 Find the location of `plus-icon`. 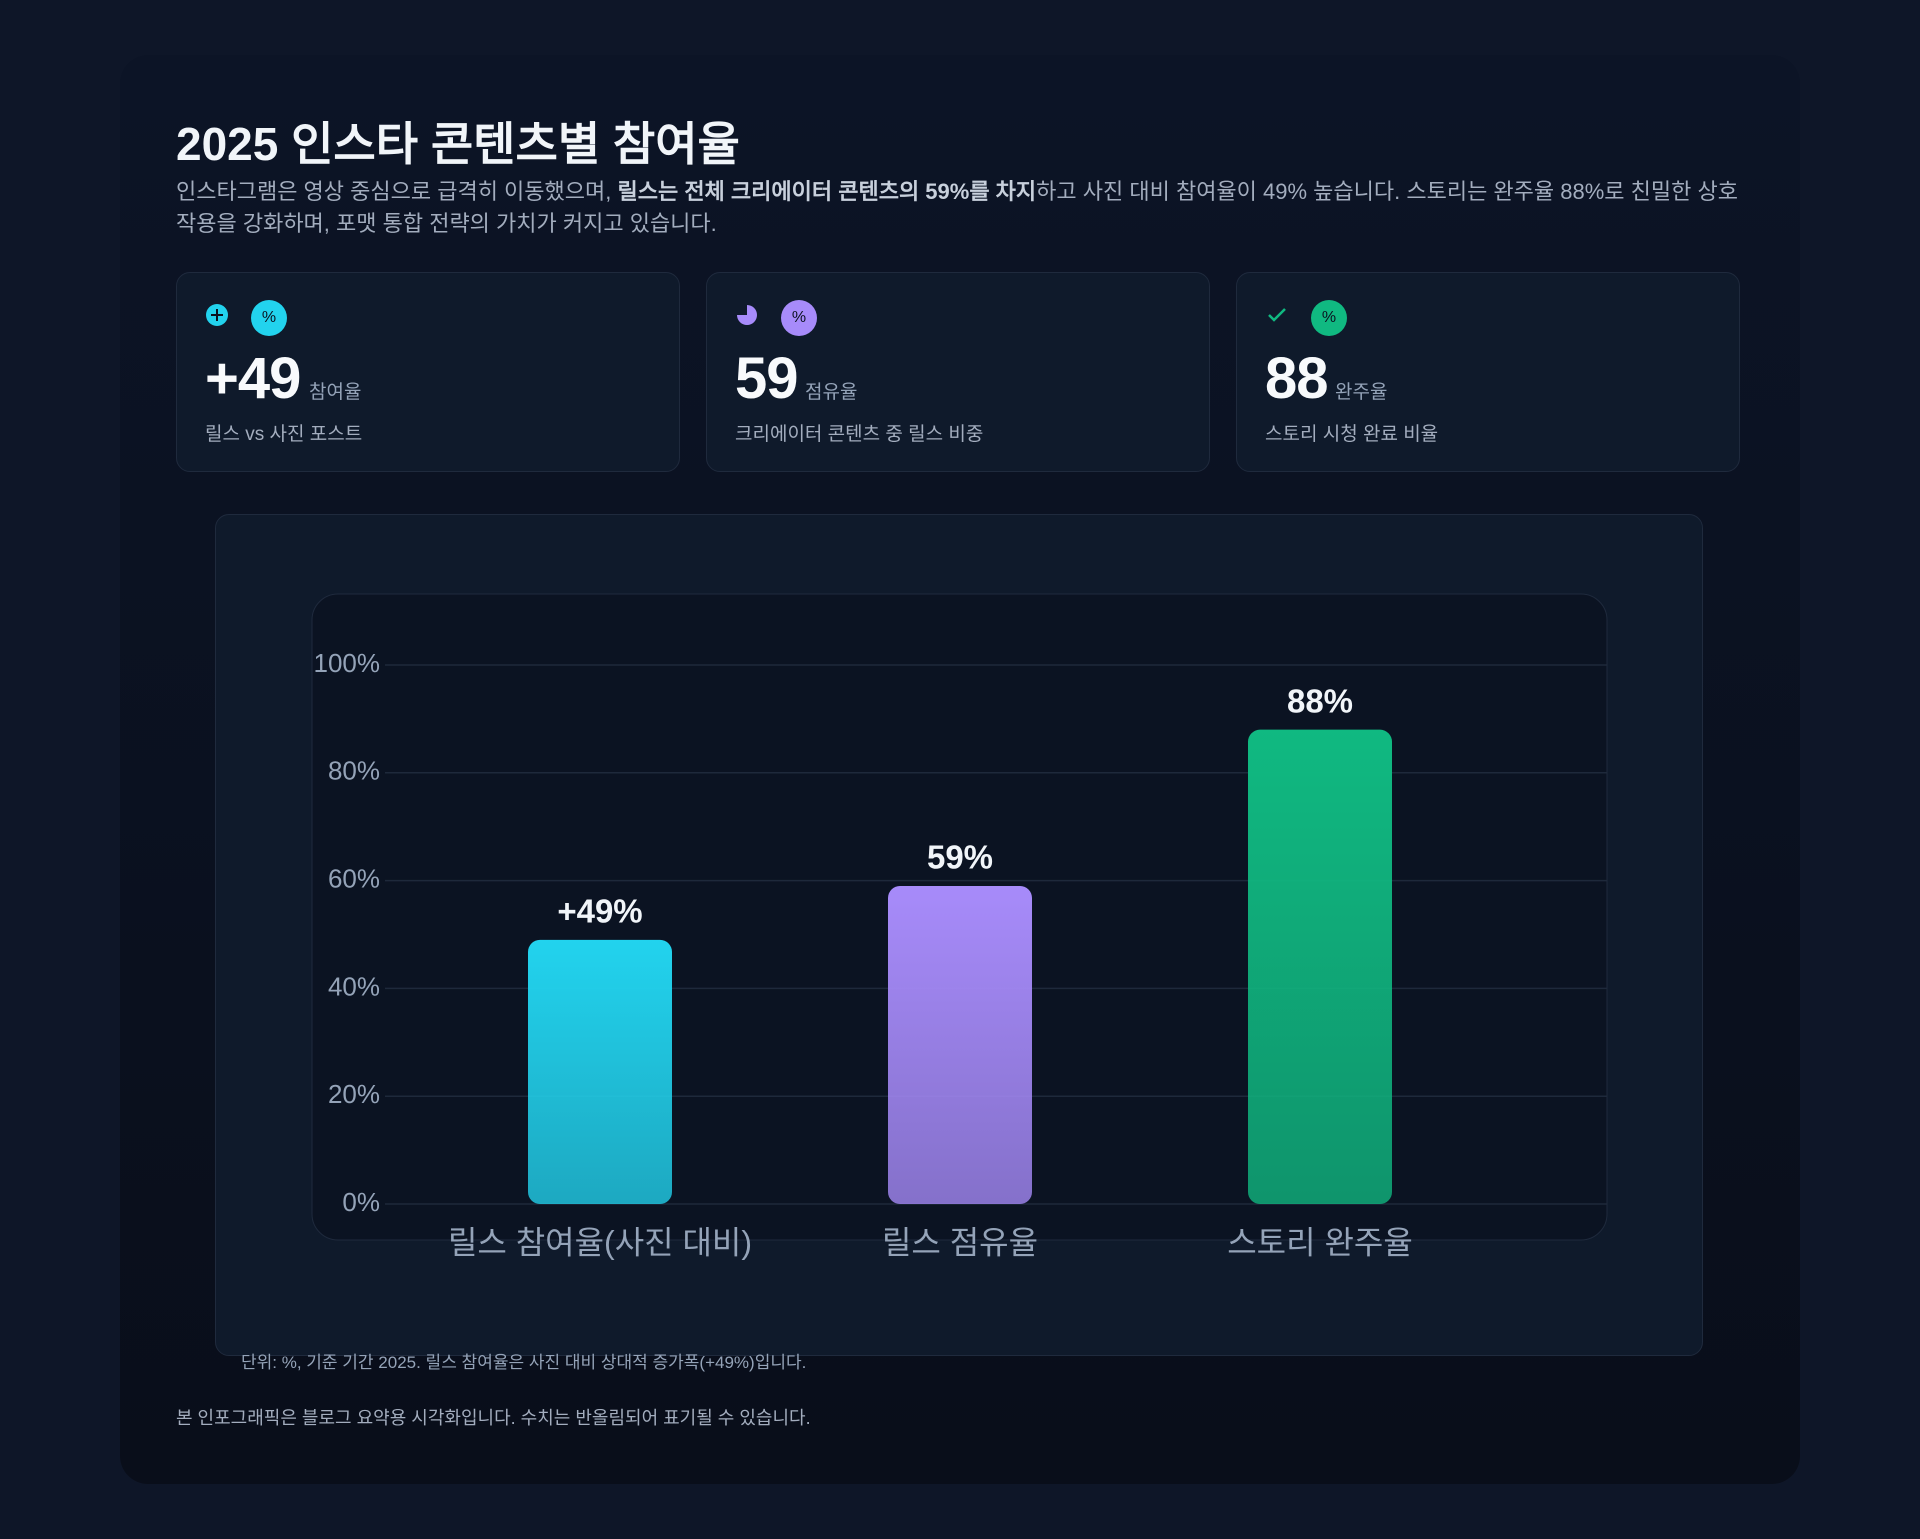

plus-icon is located at coordinates (217, 315).